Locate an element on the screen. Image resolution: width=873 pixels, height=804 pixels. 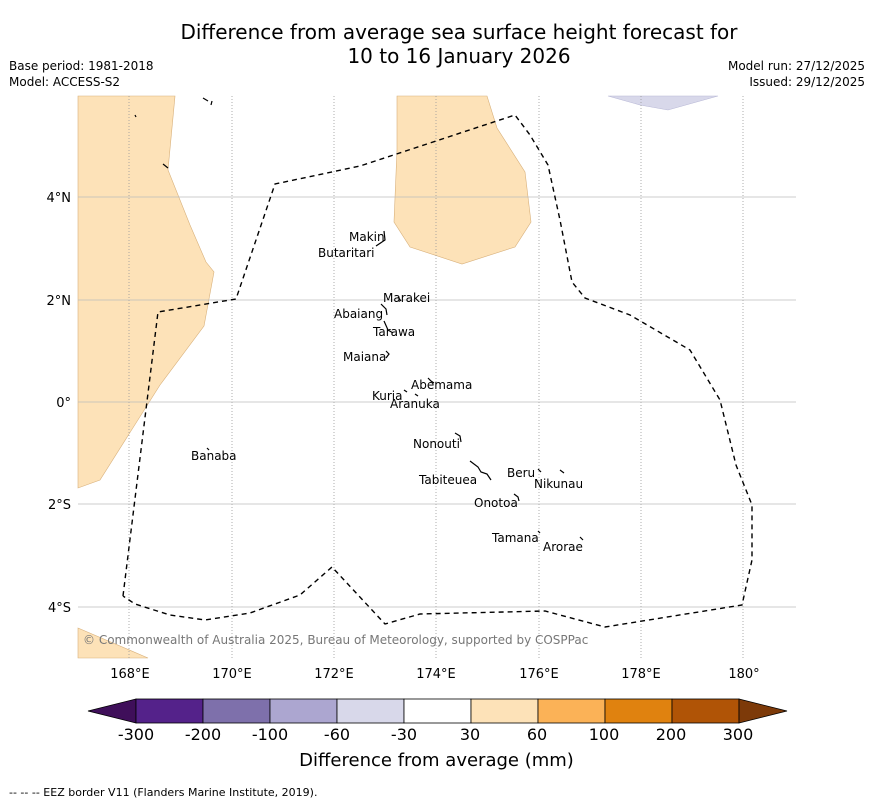
colorbar-extend-high is located at coordinates (763, 711).